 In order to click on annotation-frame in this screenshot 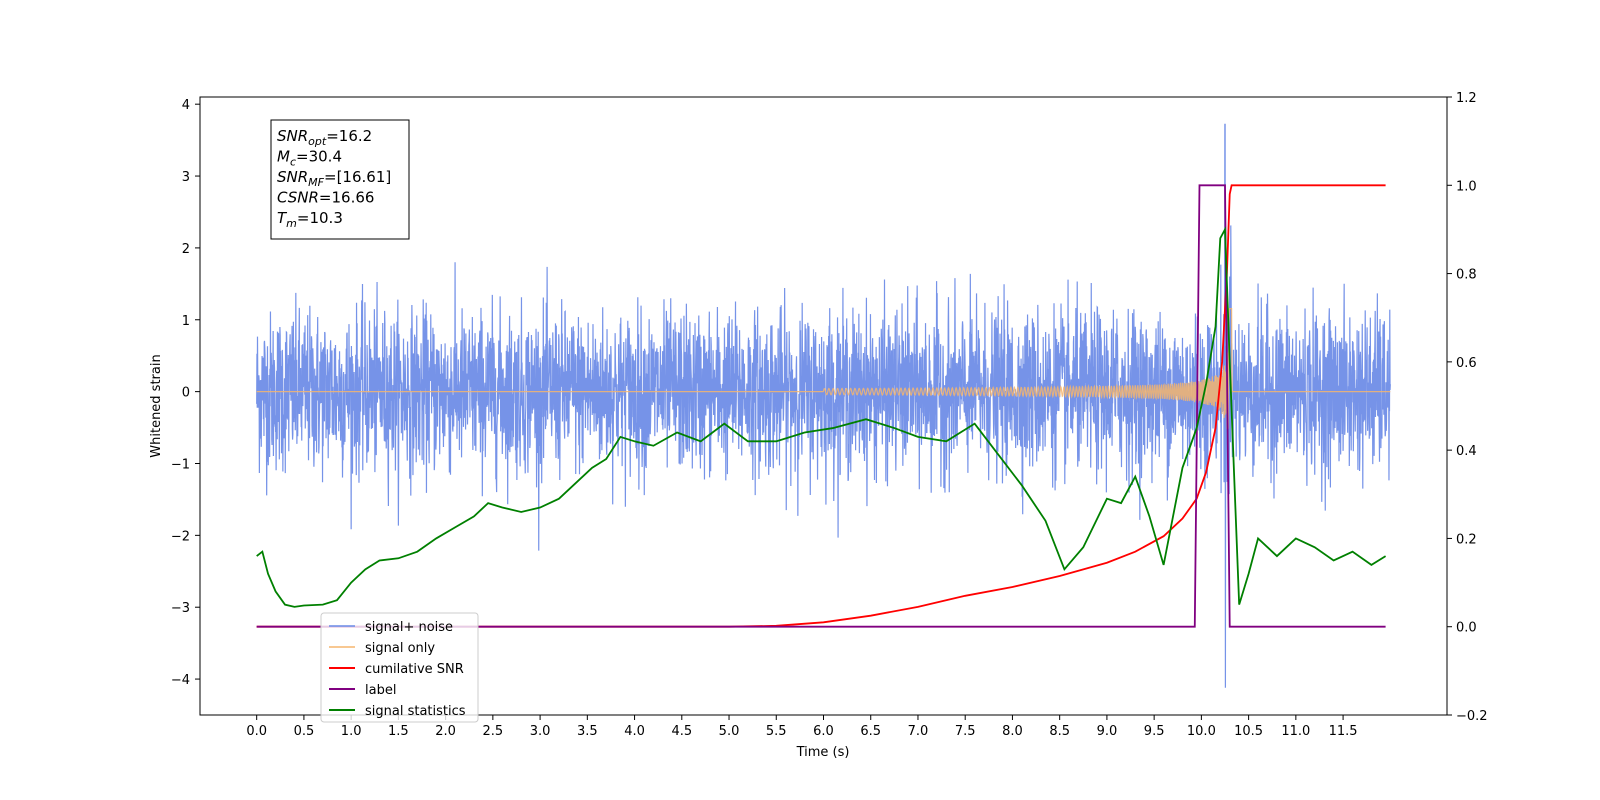, I will do `click(340, 179)`.